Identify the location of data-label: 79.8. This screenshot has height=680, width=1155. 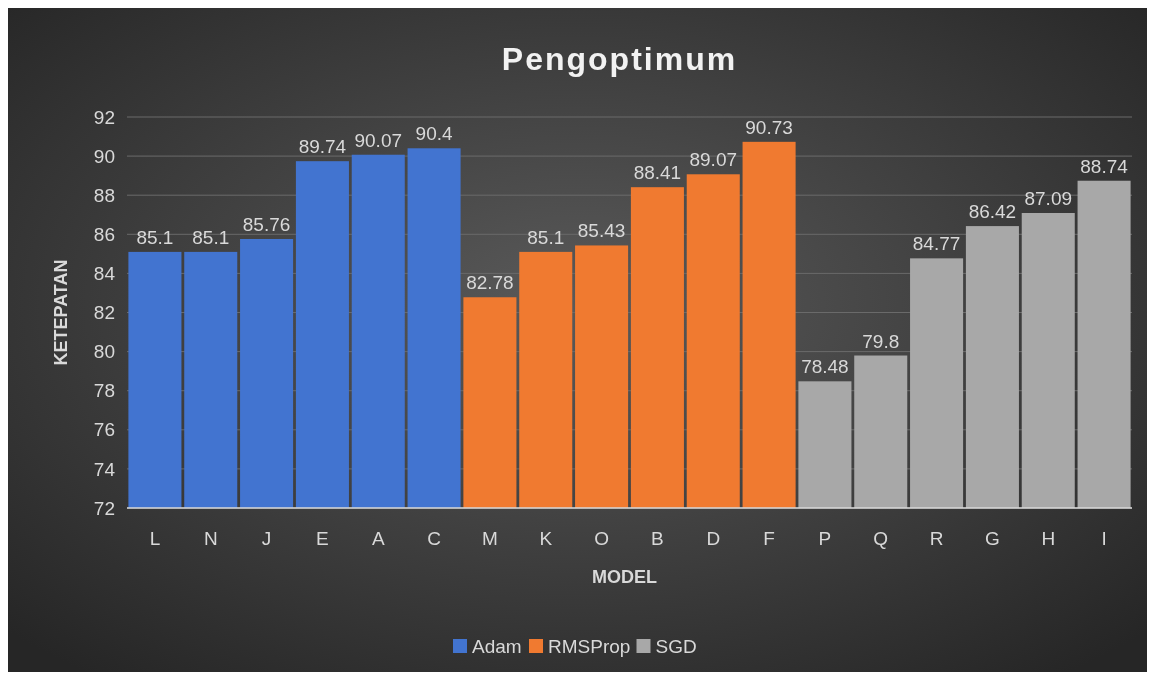
(881, 341).